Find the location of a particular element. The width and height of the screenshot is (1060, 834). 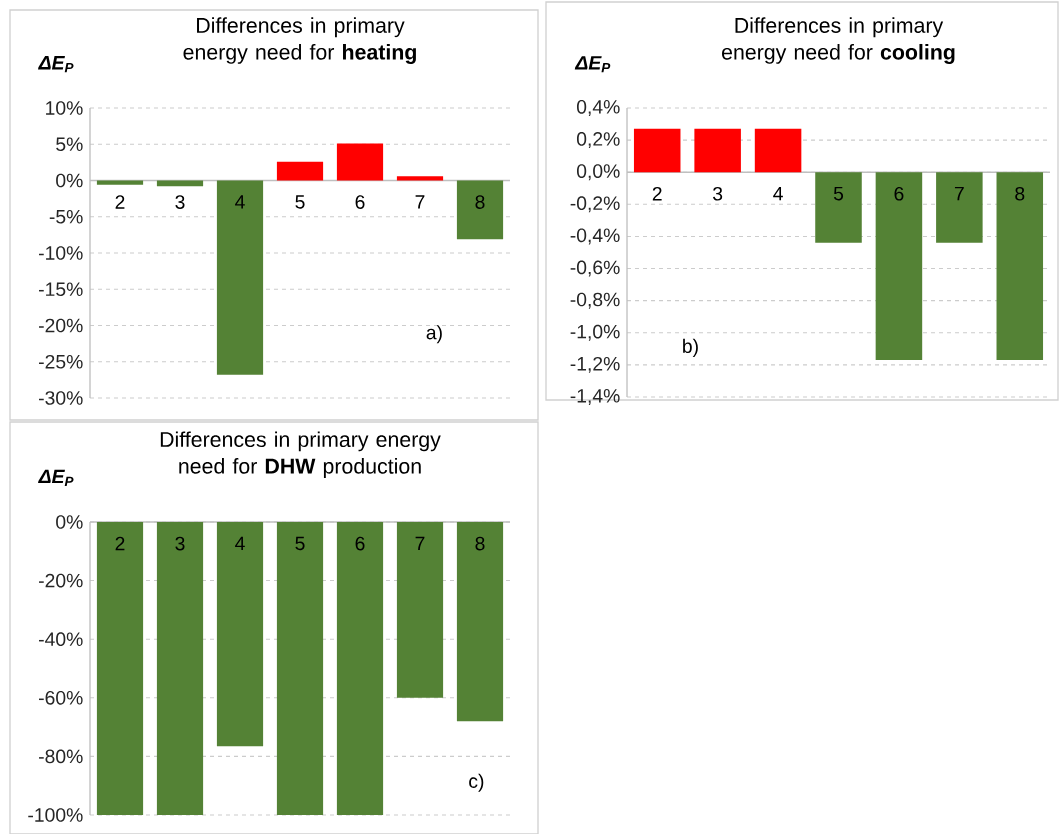

y-tick-label: 0,0% is located at coordinates (598, 172).